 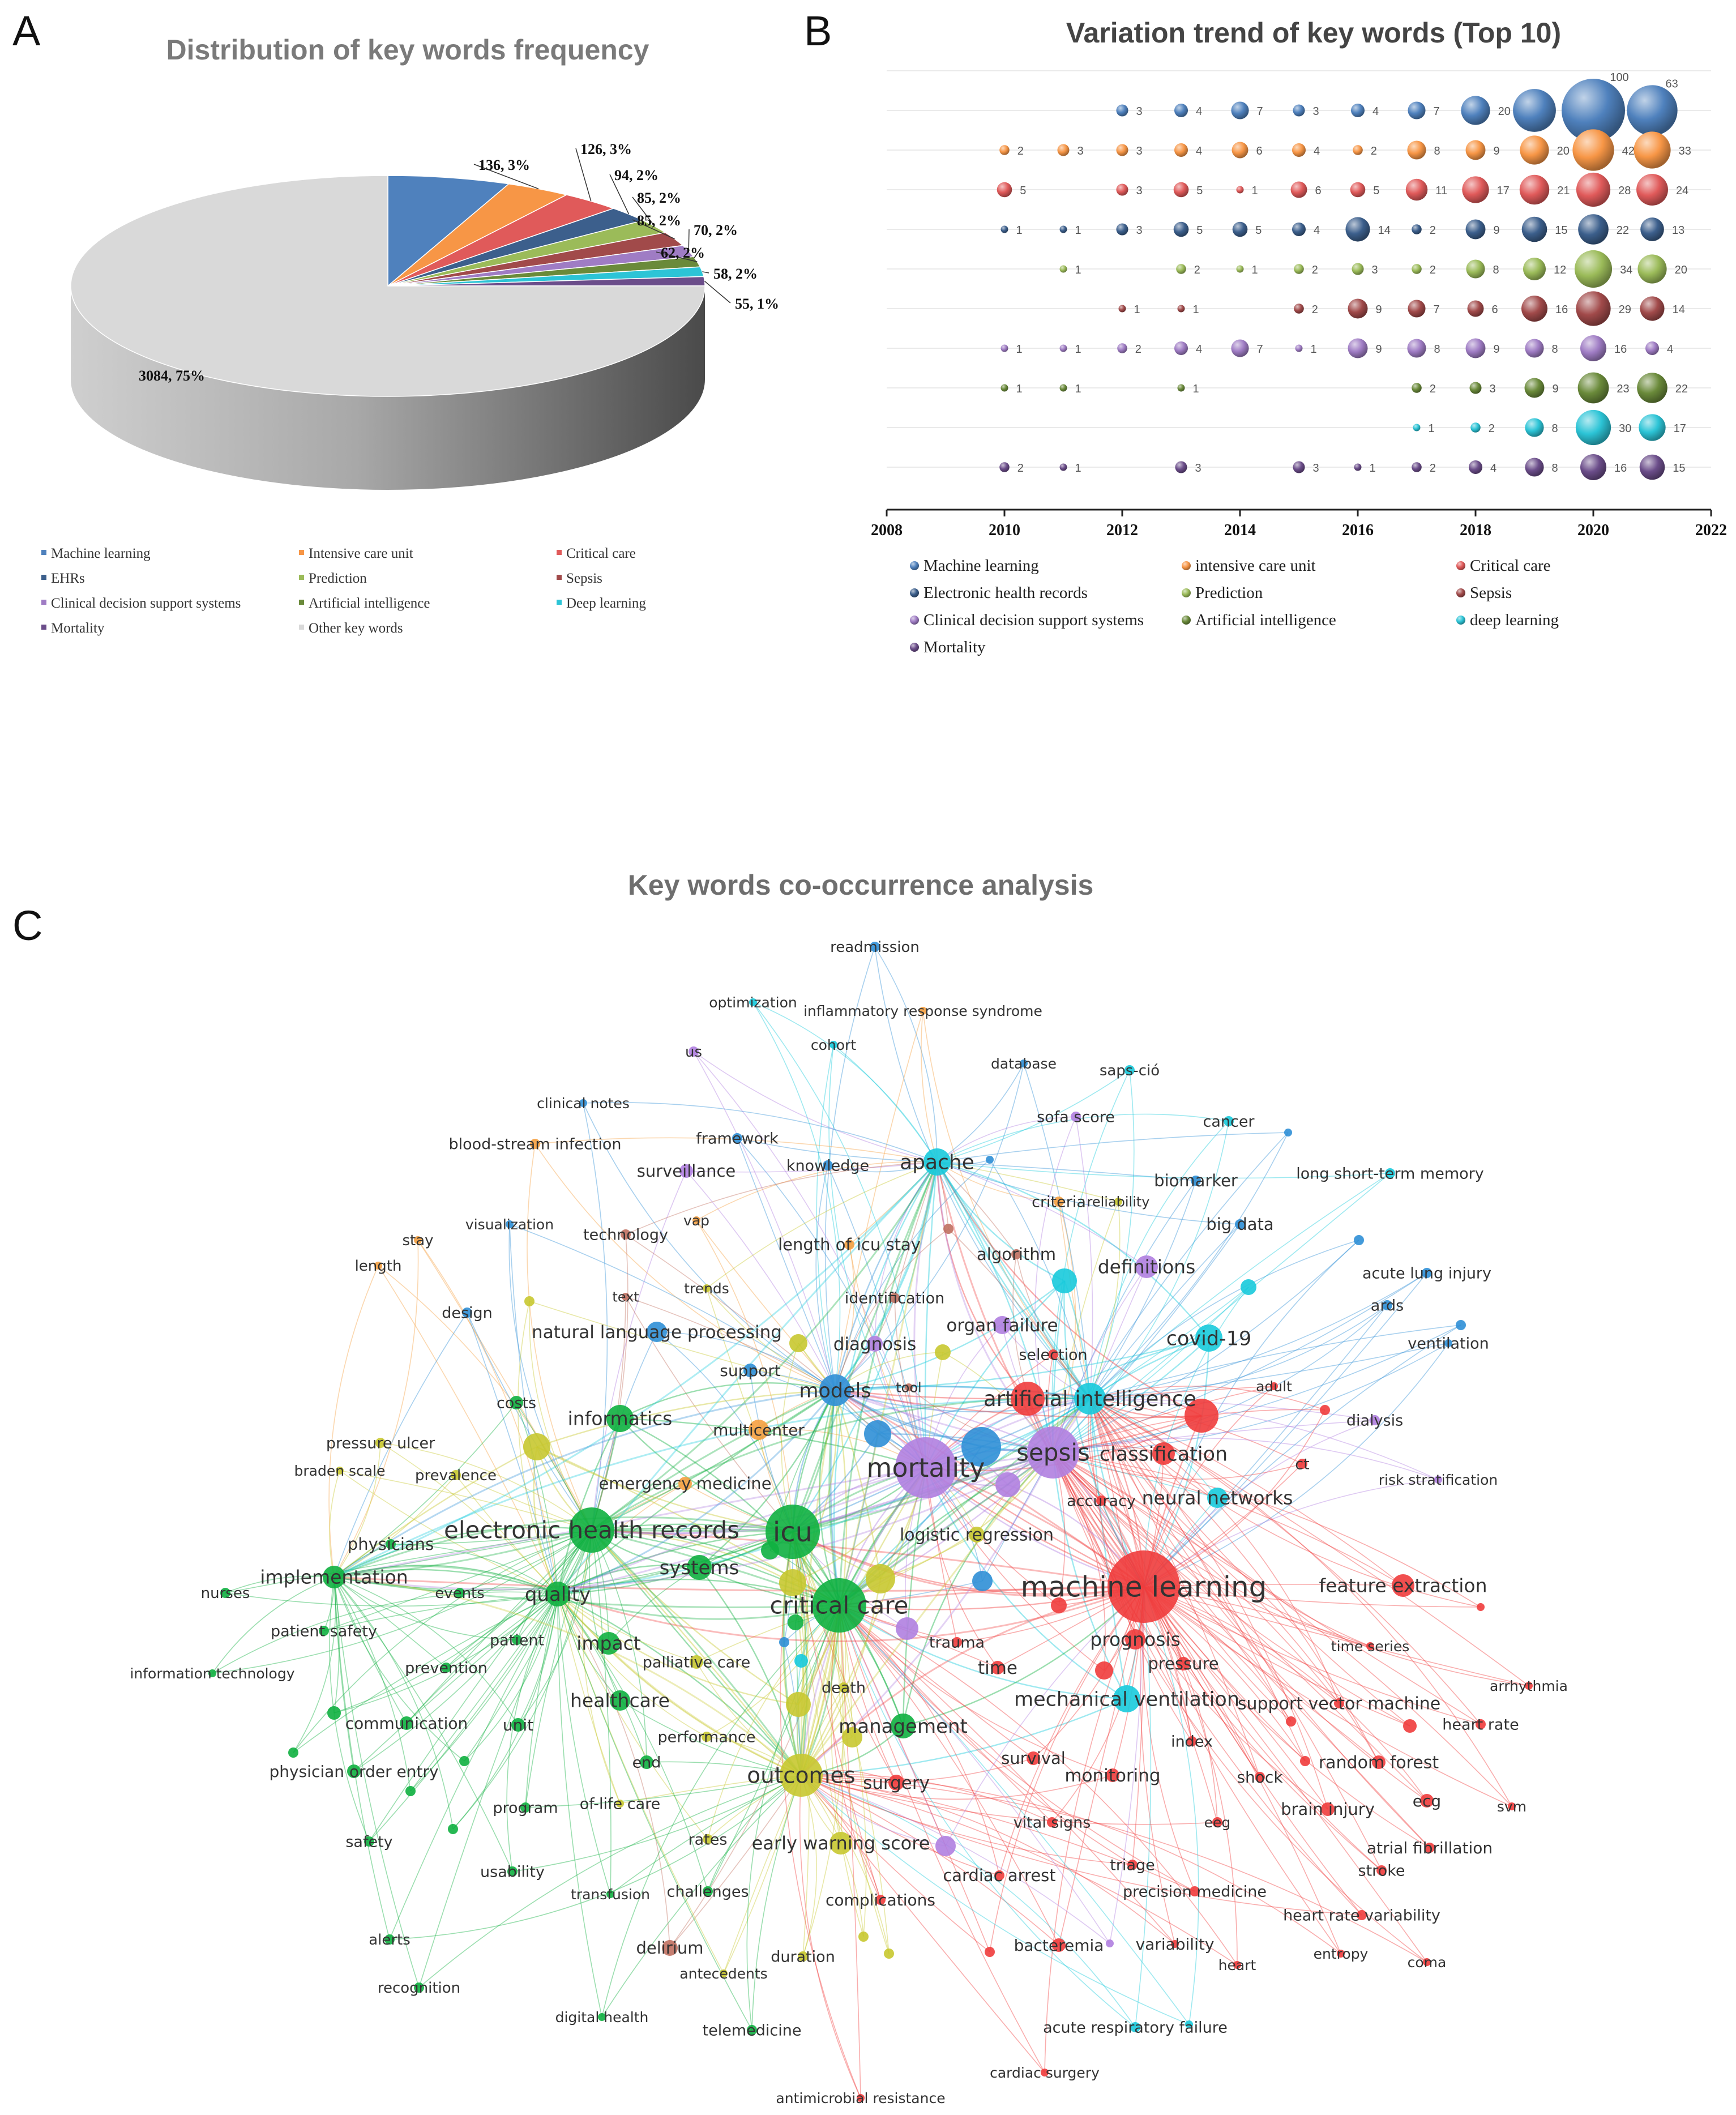 I want to click on network-node-antimicrobial-resistance, so click(x=861, y=2098).